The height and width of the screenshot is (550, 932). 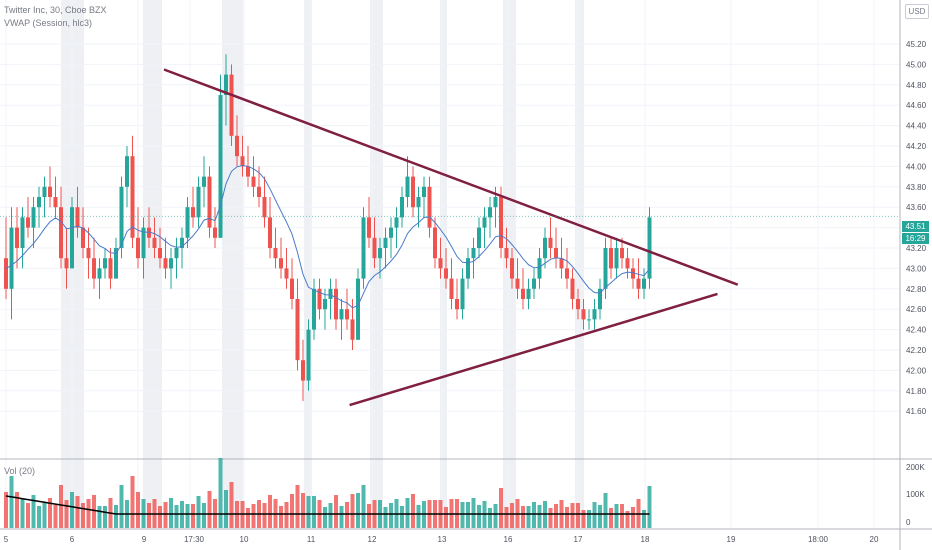 What do you see at coordinates (372, 539) in the screenshot?
I see `time-axis-label: 12` at bounding box center [372, 539].